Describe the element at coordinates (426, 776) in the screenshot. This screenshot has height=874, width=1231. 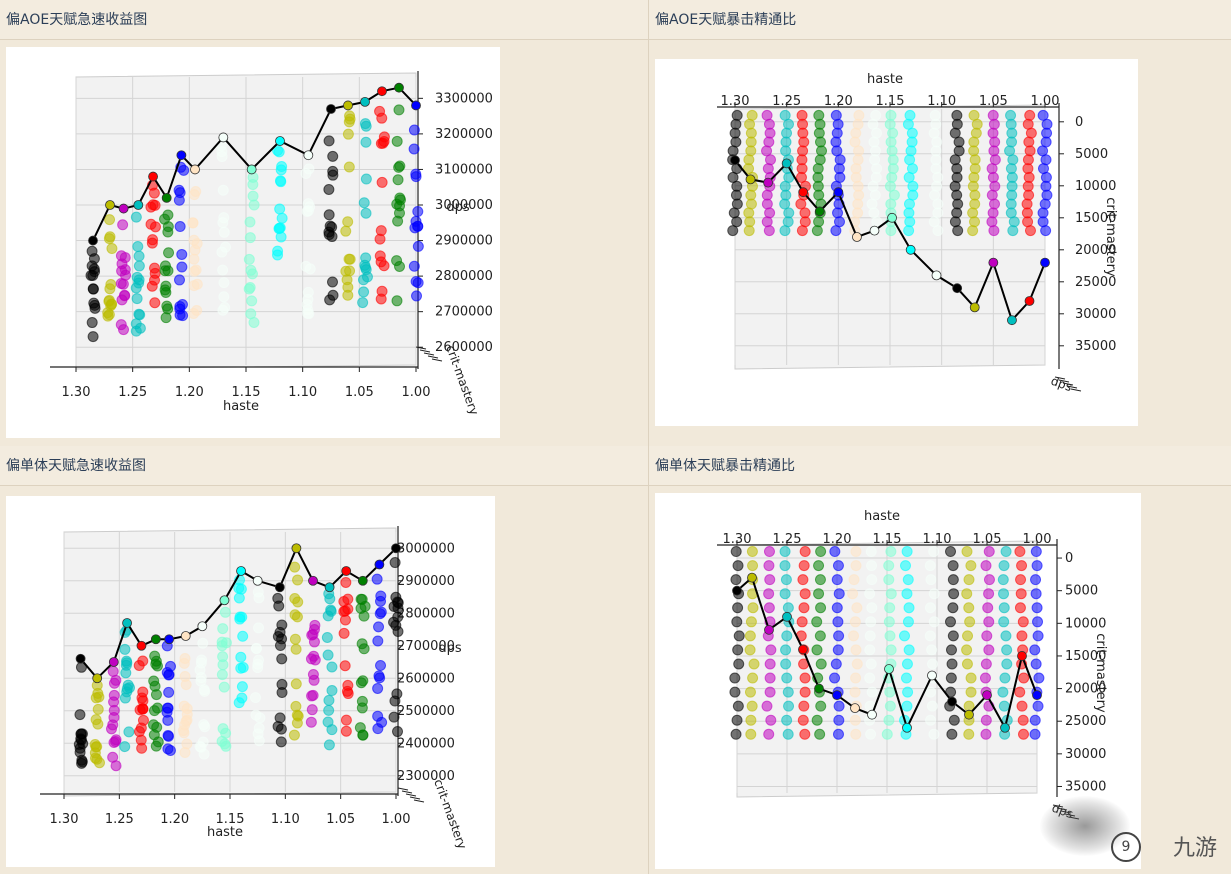
I see `y-tick-label: 2300000` at that location.